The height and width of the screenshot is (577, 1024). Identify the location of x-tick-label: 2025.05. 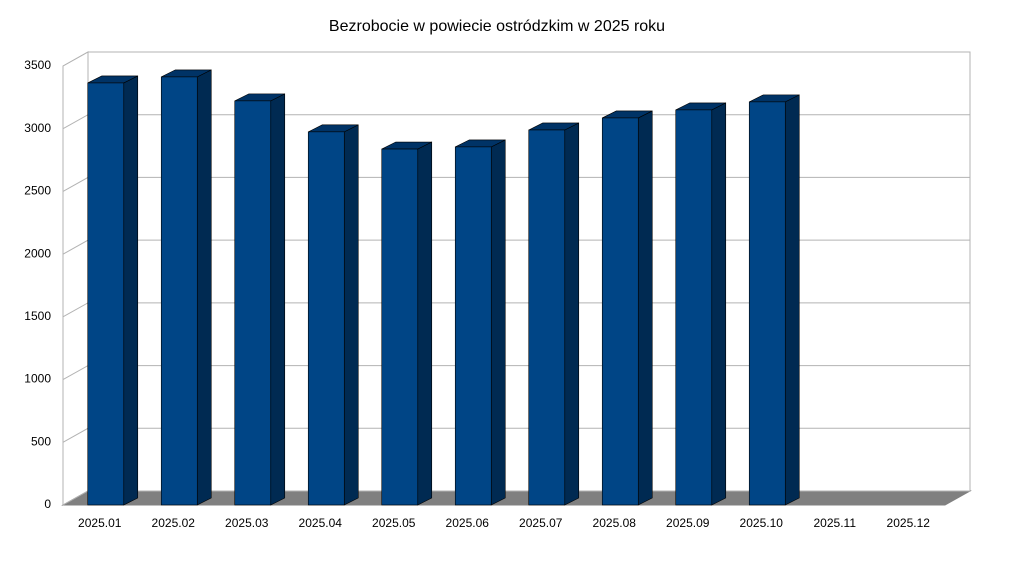
(394, 523).